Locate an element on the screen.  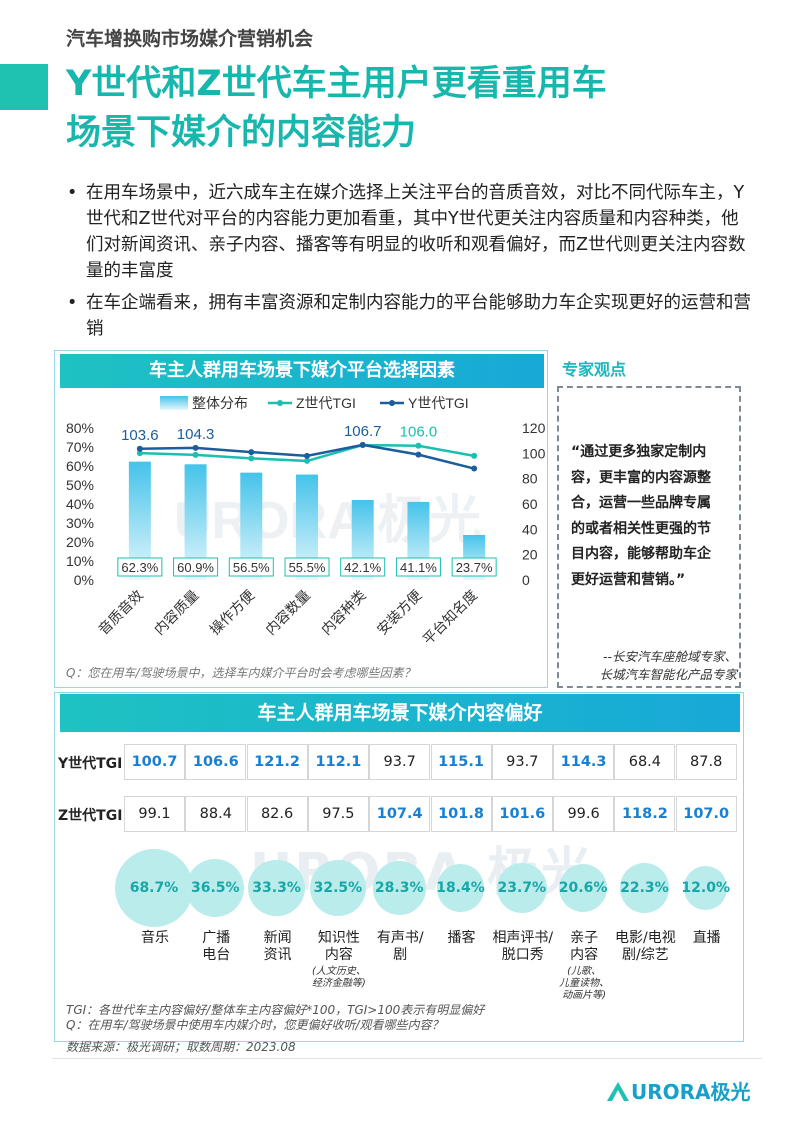
y-left-tick-label: 0% is located at coordinates (84, 580).